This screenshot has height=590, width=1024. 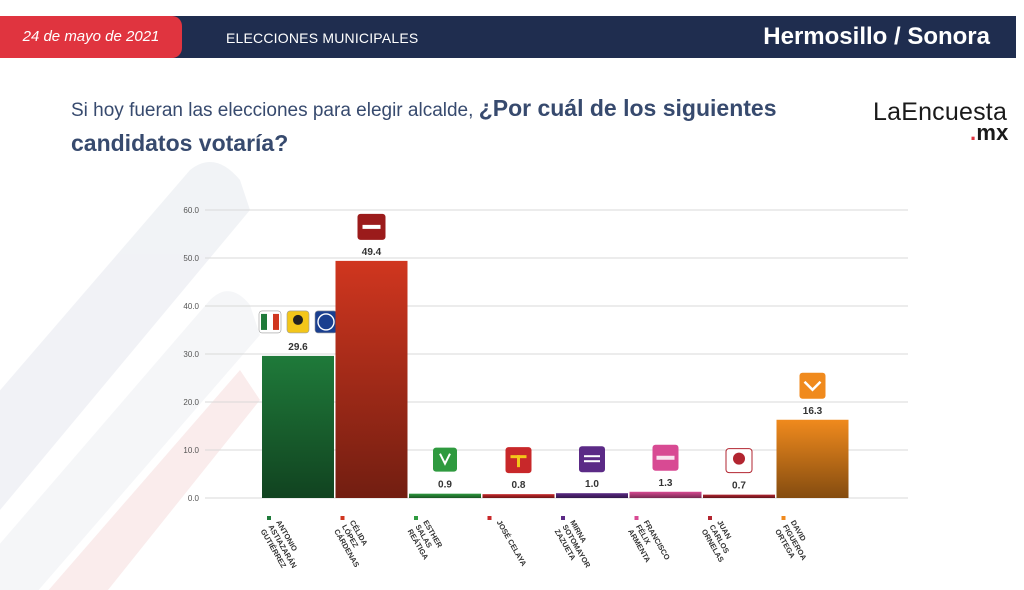 I want to click on verde-mark, so click(x=445, y=459).